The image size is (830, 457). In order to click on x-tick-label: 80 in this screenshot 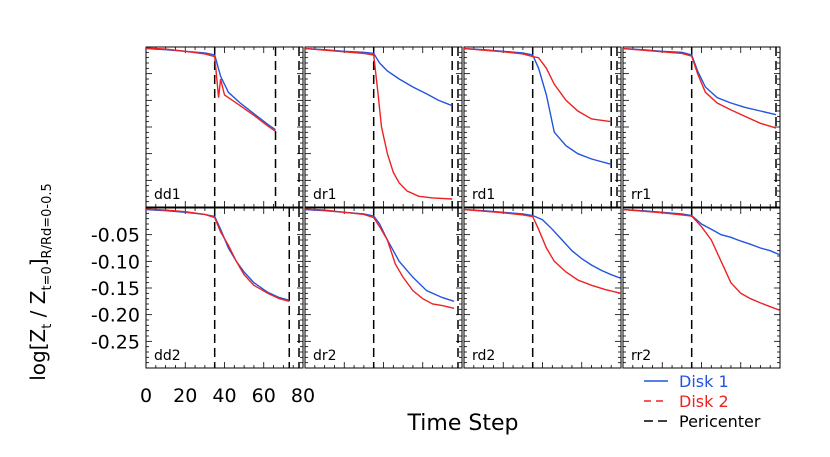, I will do `click(303, 396)`.